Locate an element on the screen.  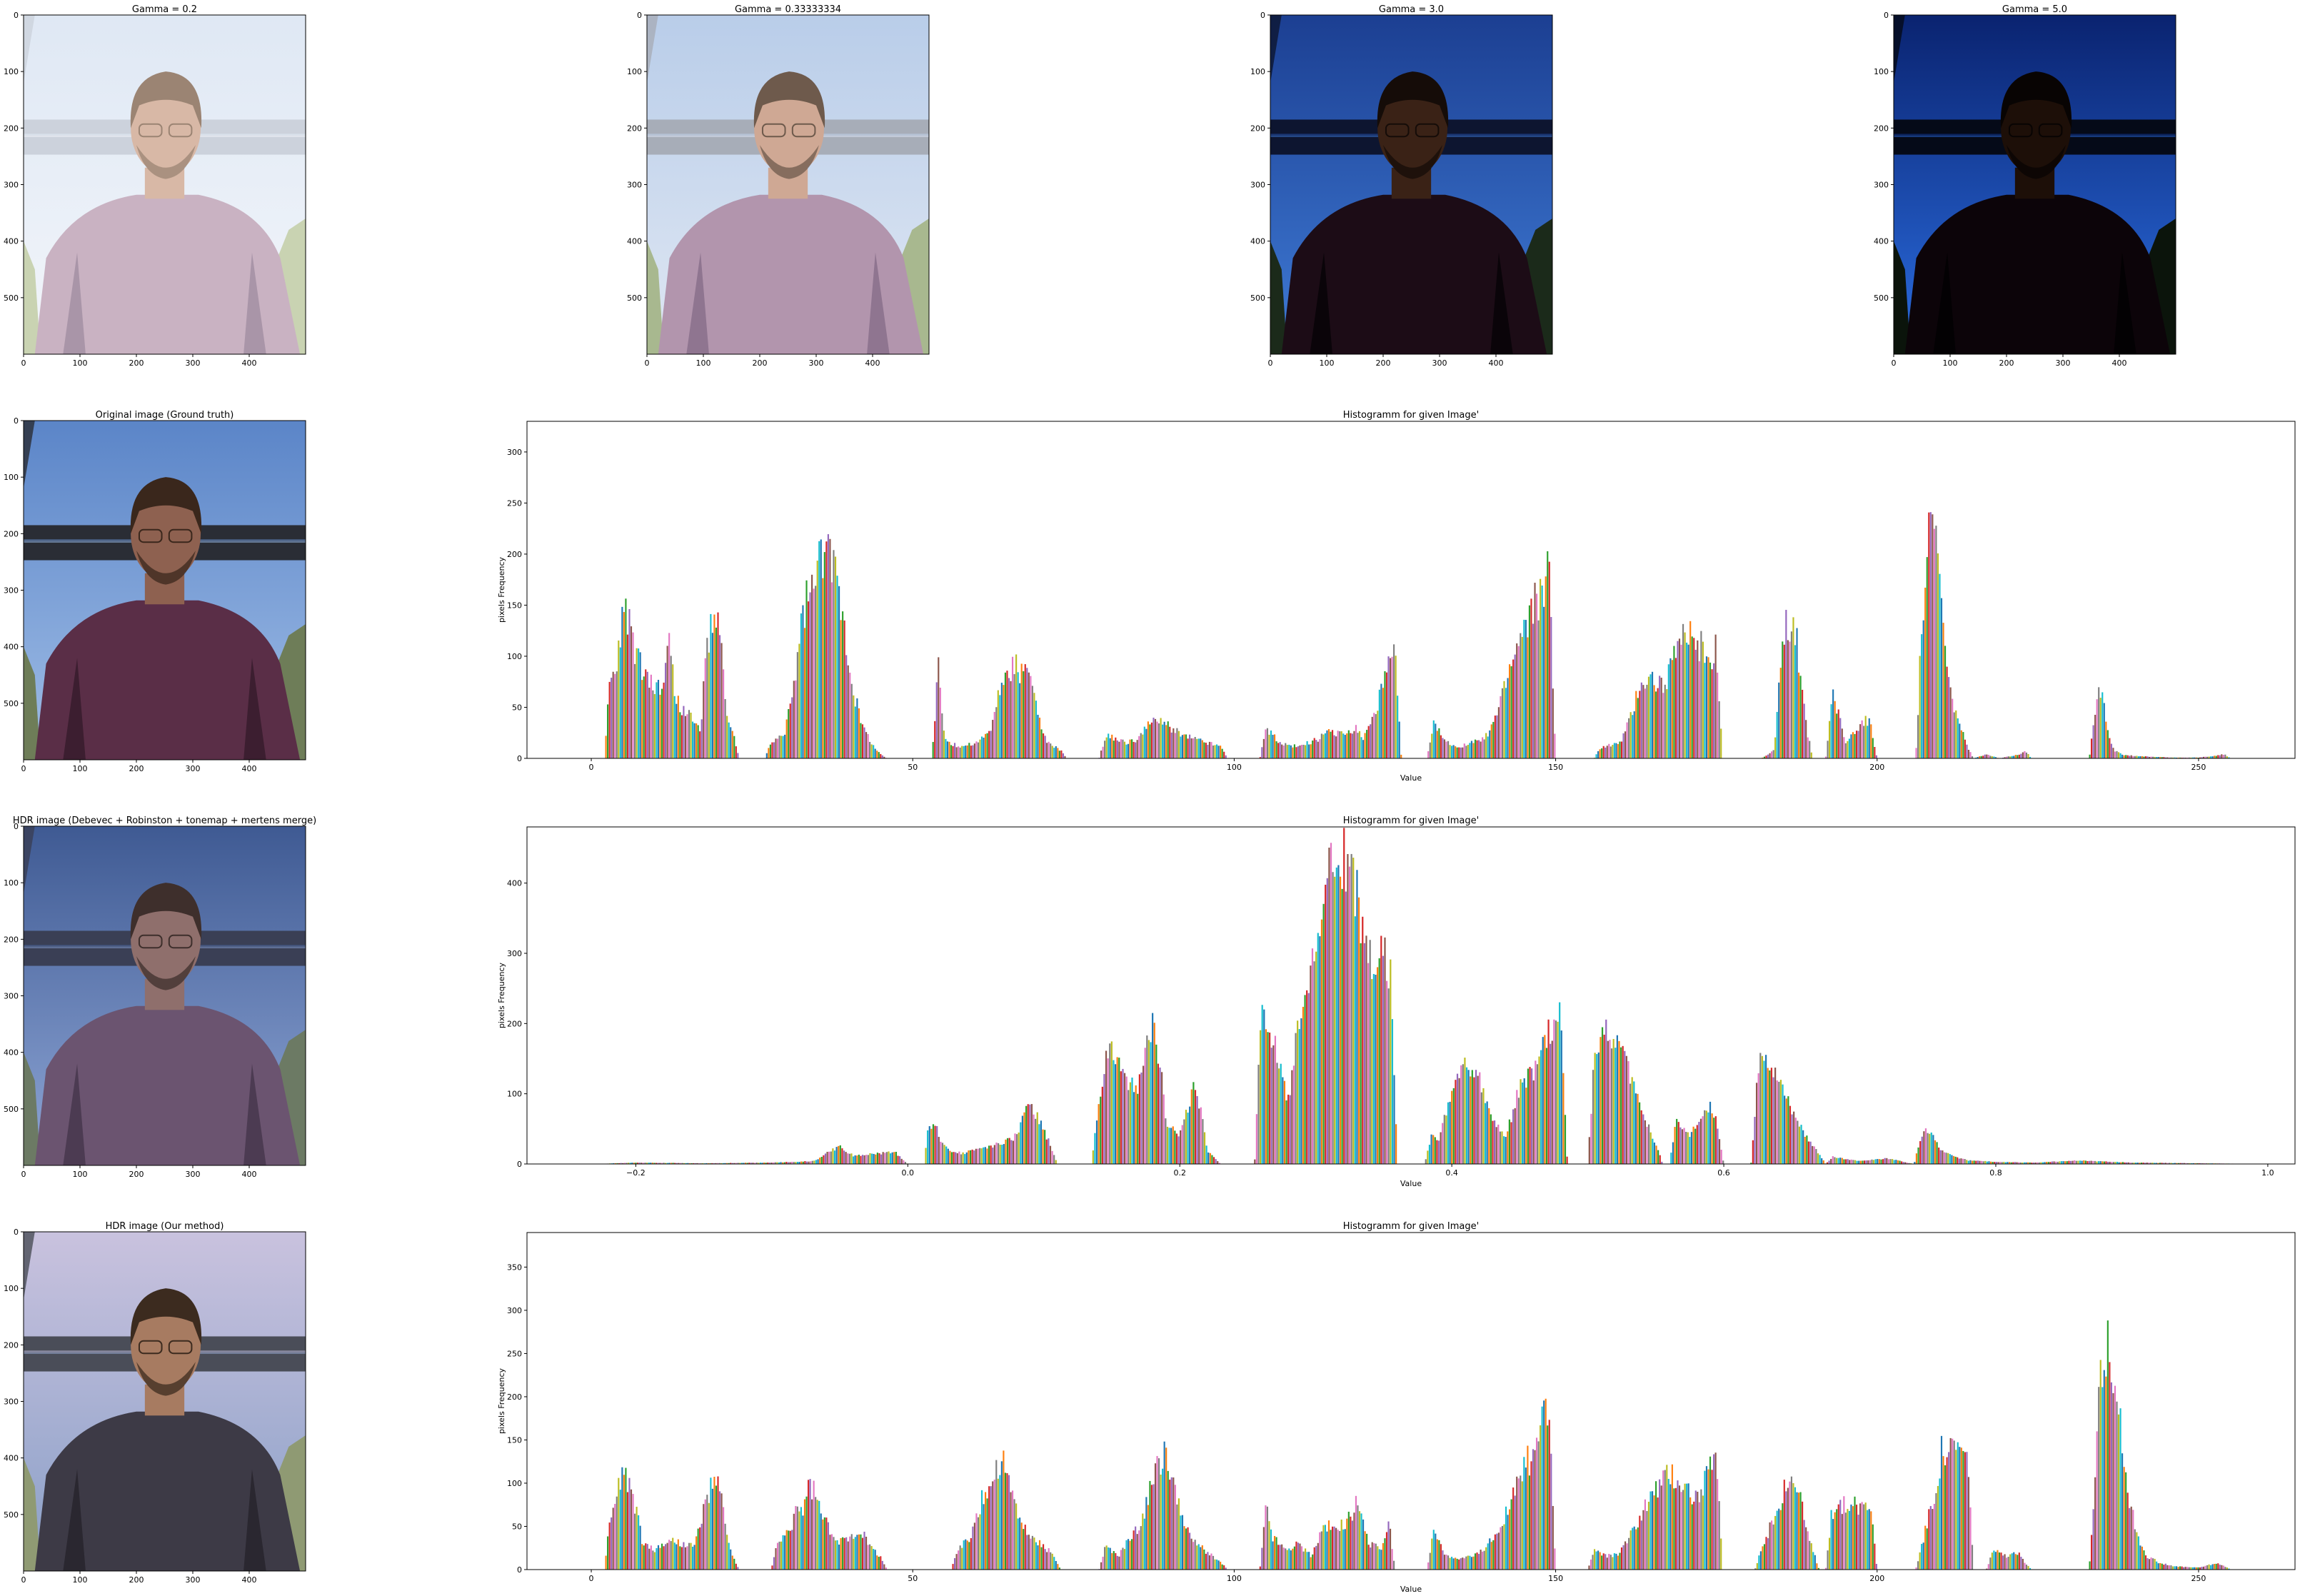
y-axis-label: pixels Frequency is located at coordinates (501, 1400).